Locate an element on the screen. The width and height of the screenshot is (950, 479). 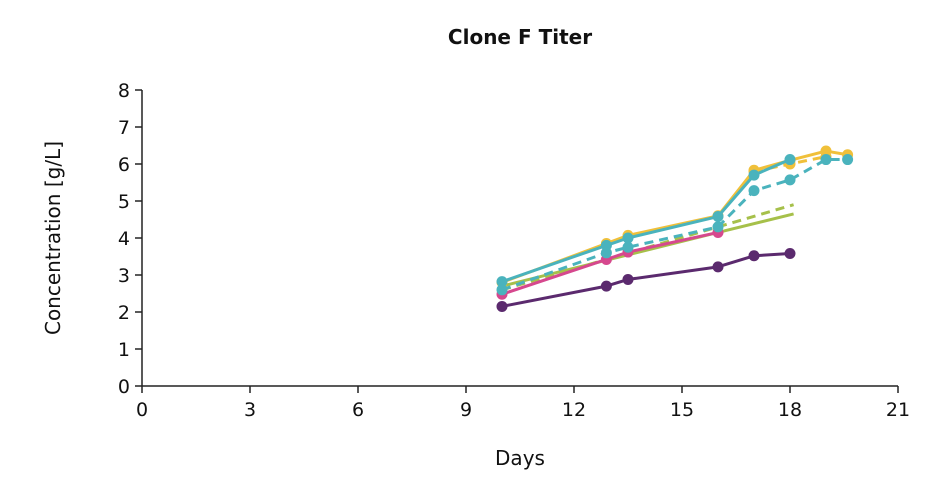
x-tick-label: 0 is located at coordinates (142, 410).